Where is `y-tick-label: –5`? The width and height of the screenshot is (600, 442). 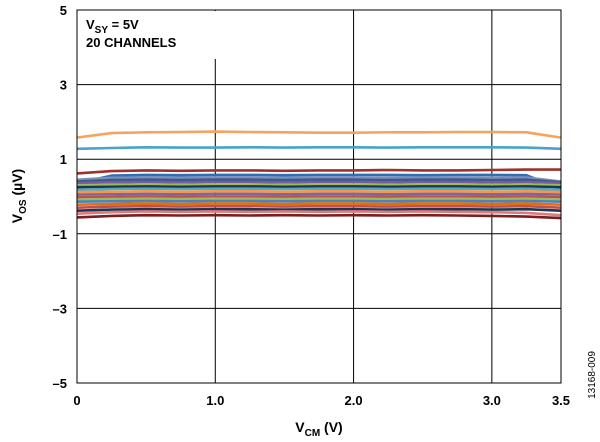 y-tick-label: –5 is located at coordinates (60, 383).